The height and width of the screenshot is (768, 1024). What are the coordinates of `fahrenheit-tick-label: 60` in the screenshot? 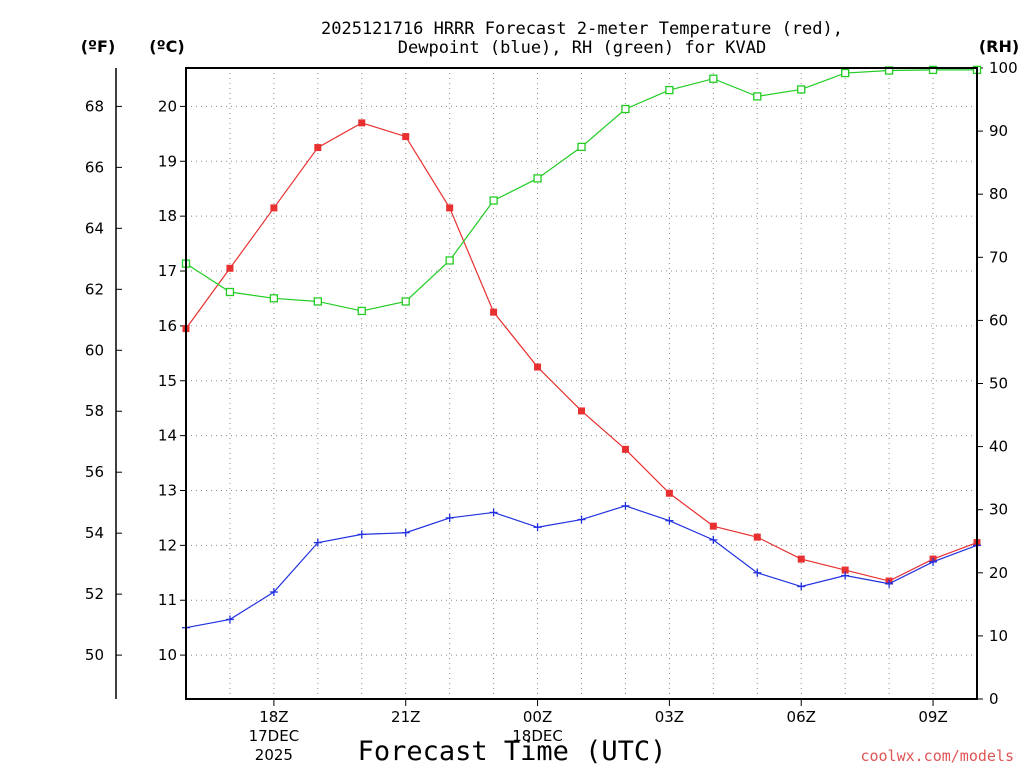 It's located at (94, 350).